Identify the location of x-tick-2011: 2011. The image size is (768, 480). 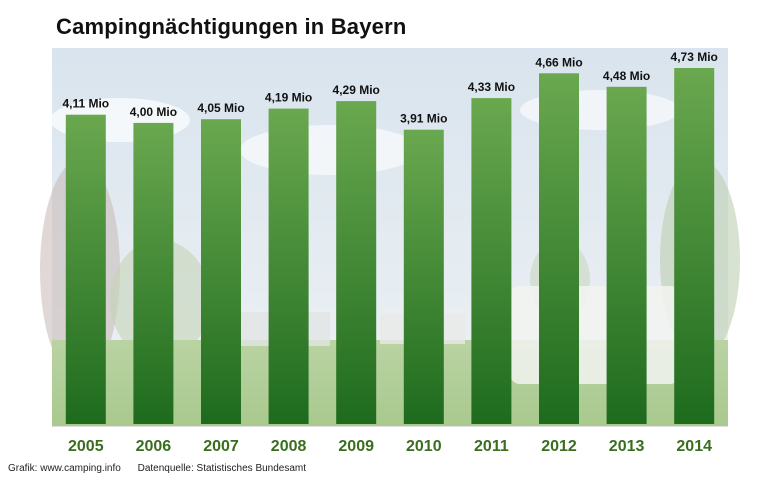
(491, 446).